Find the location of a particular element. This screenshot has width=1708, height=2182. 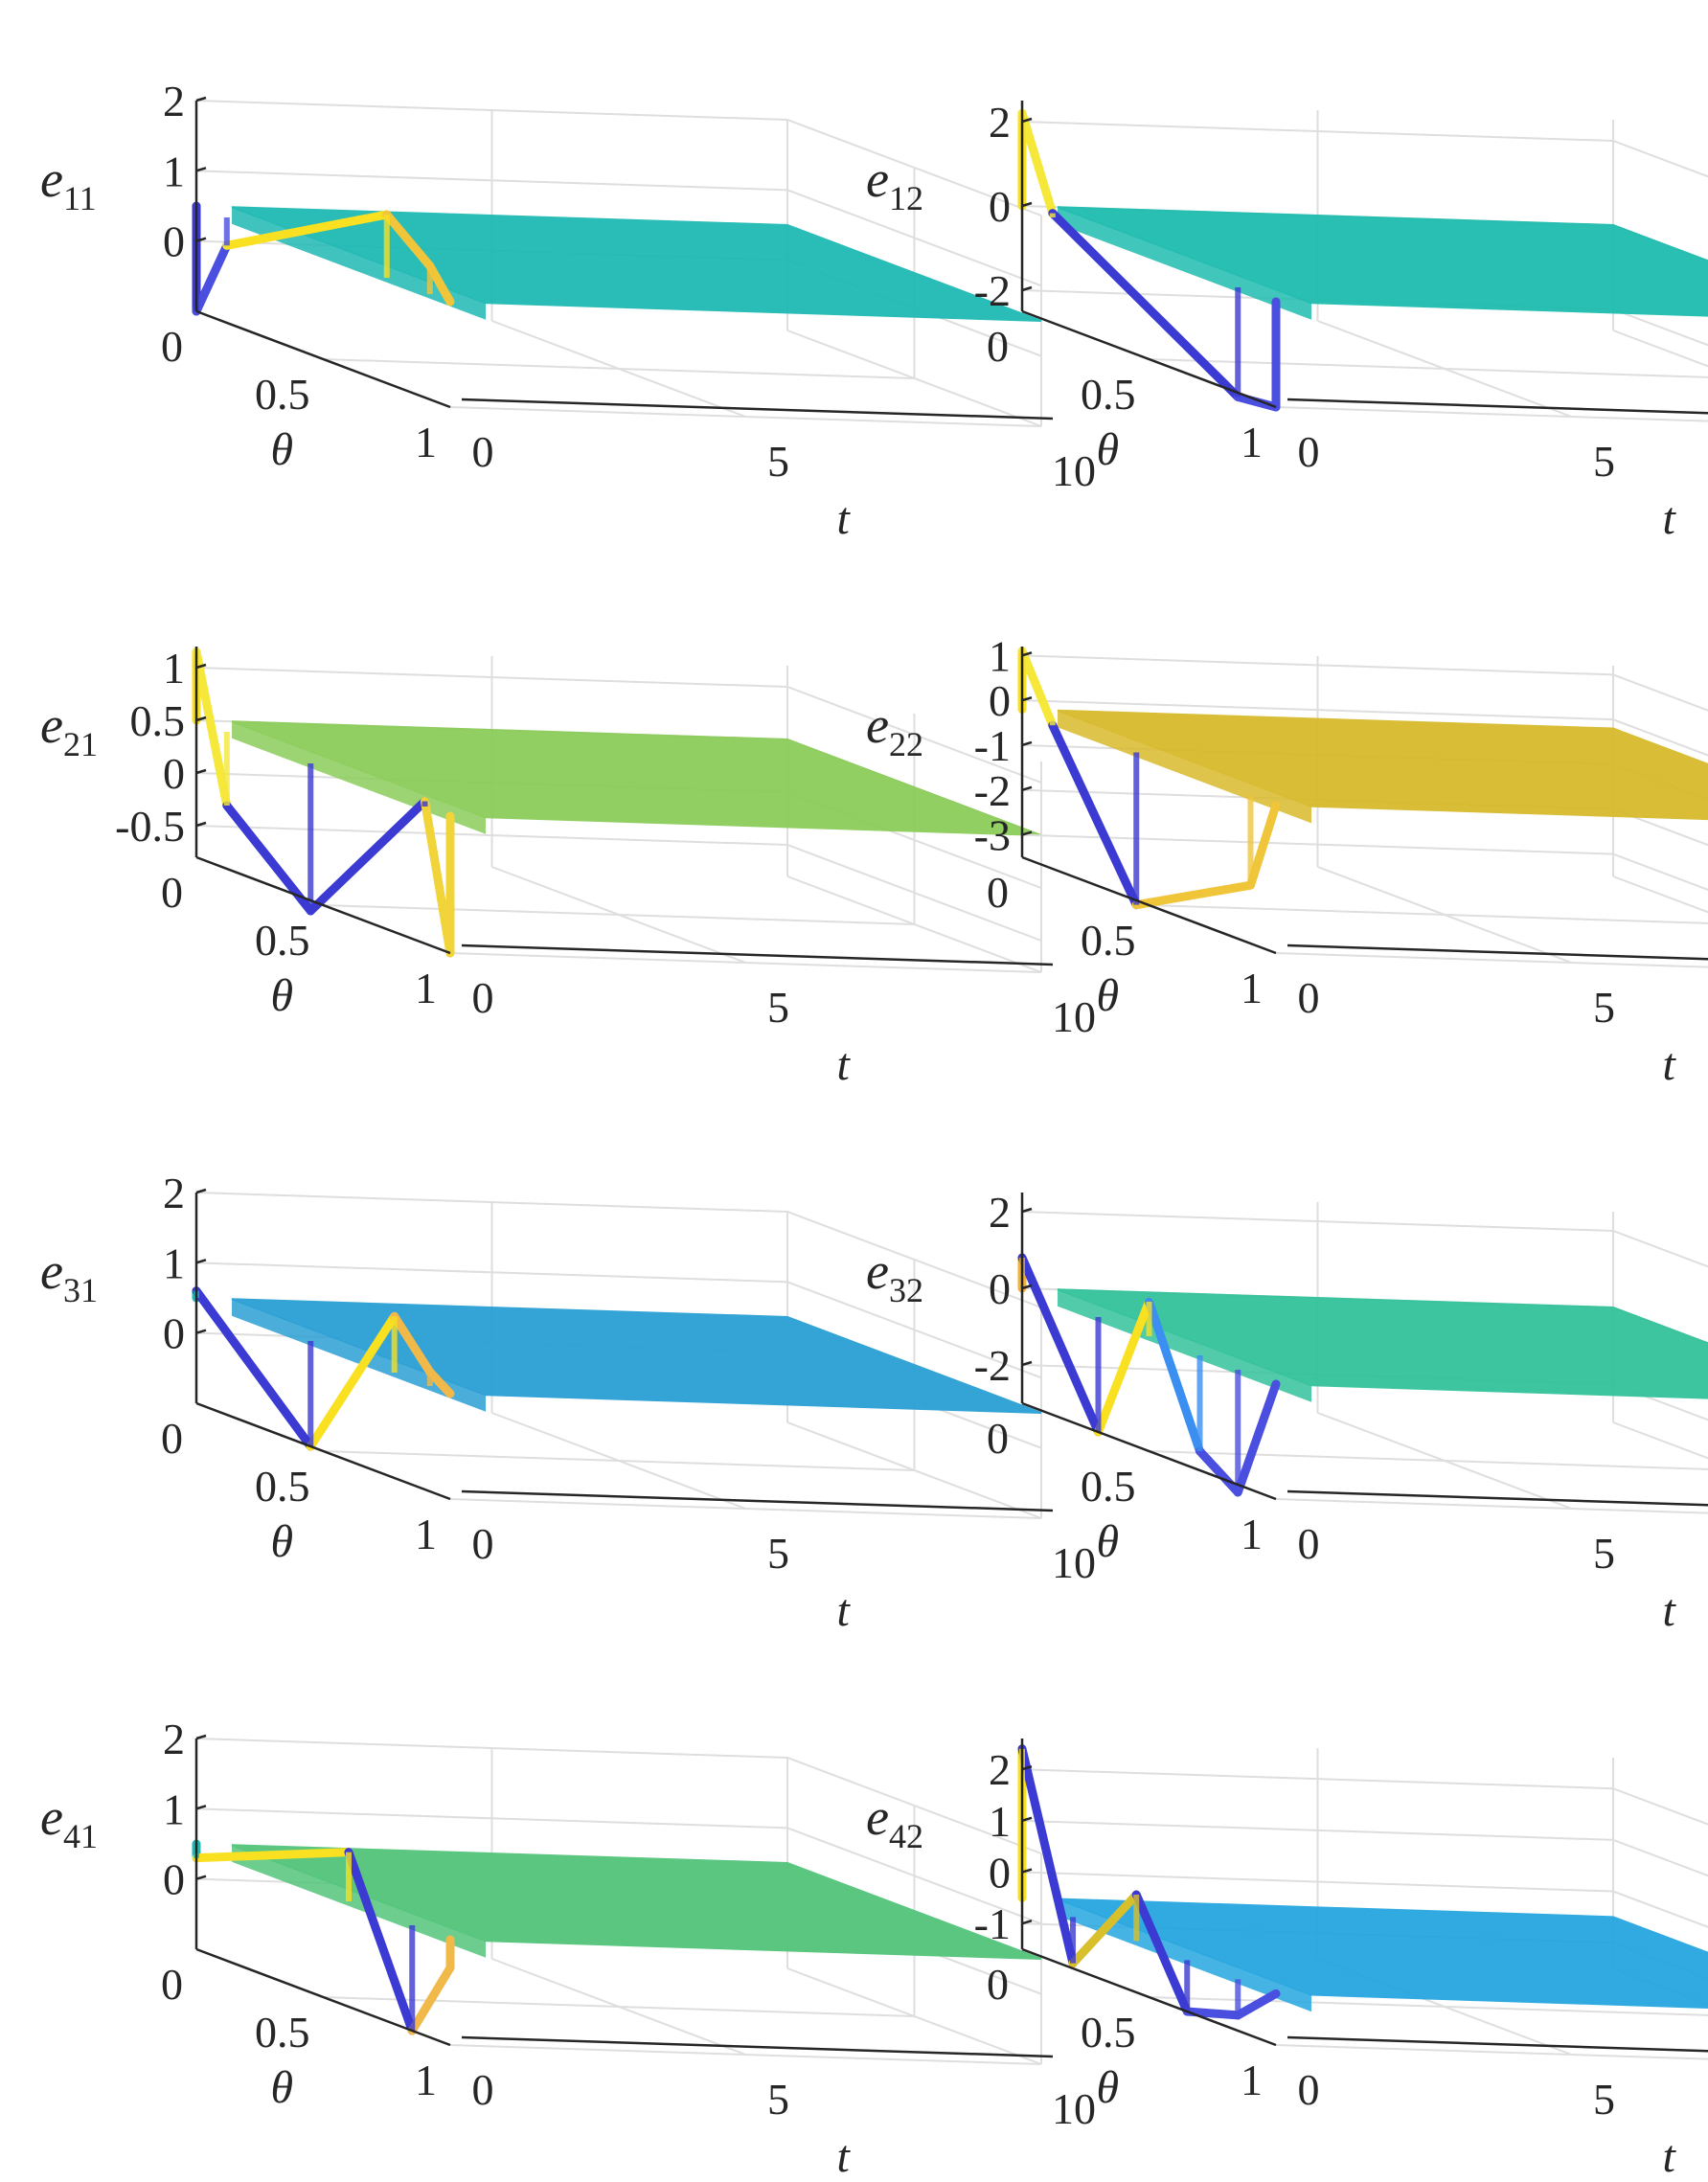

z-tick-label: 0.5 is located at coordinates (158, 720).